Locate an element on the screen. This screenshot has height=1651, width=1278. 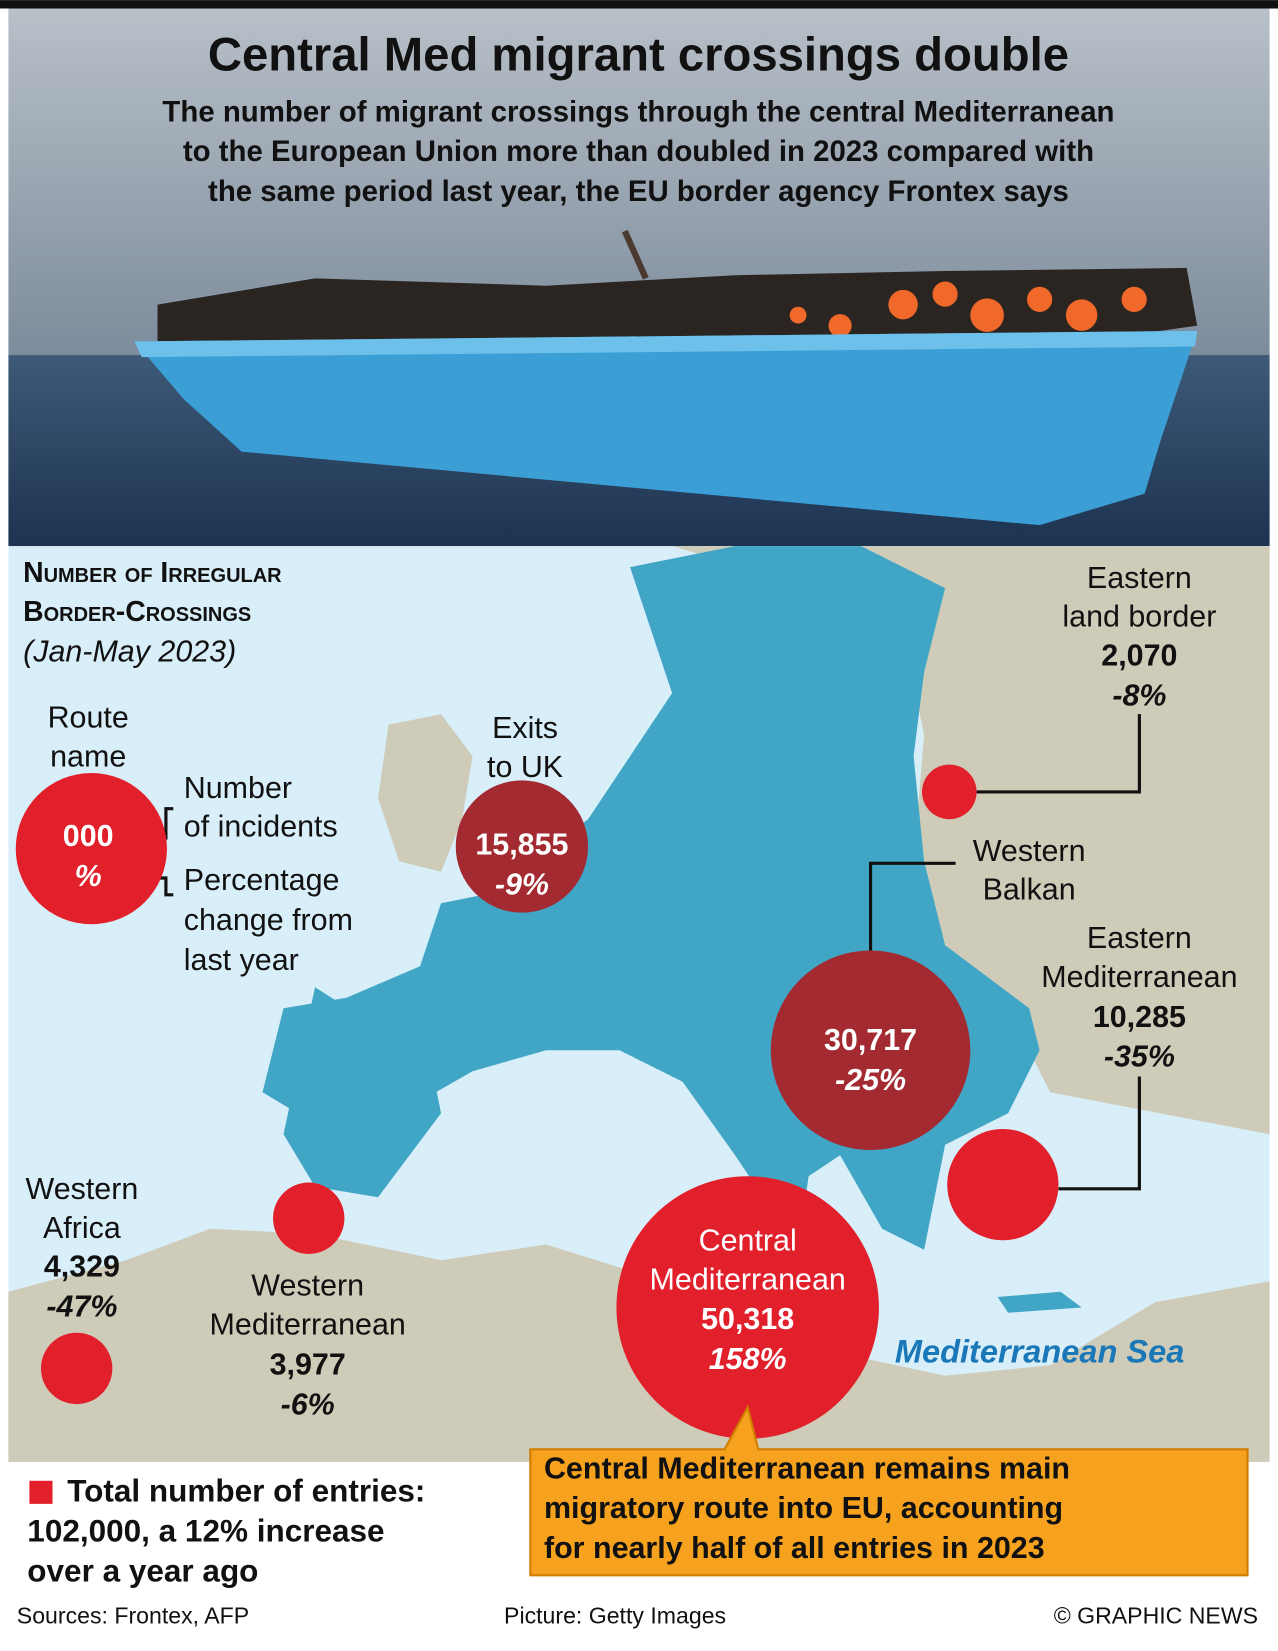
route-count: 50,318 is located at coordinates (747, 1319).